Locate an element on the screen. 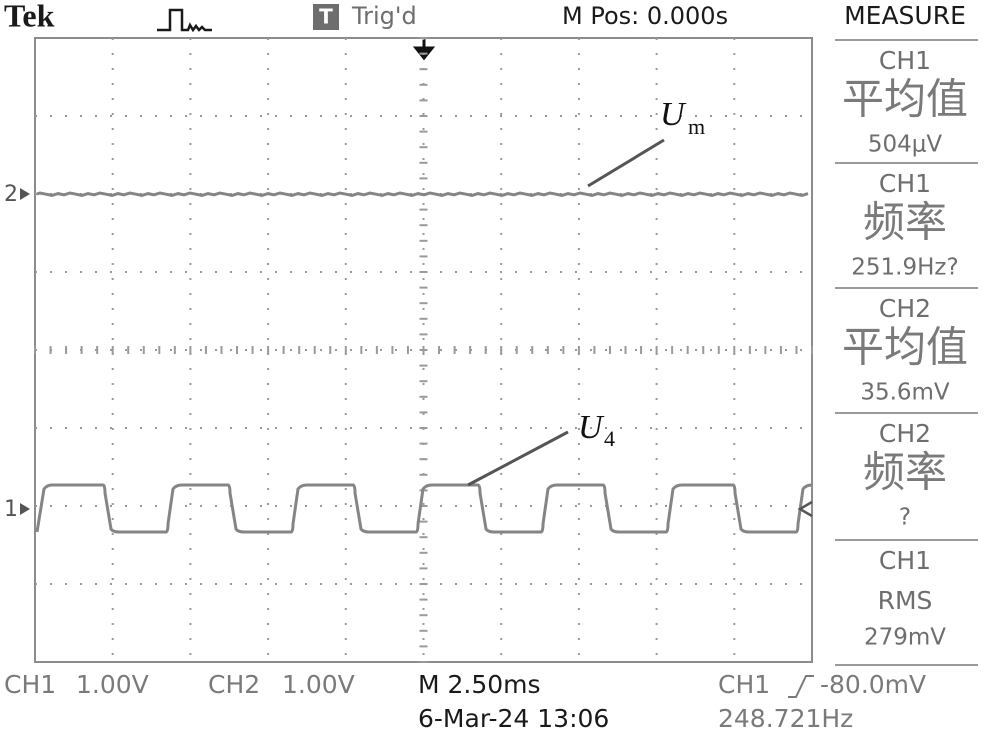  measure-value: 251.9Hz? is located at coordinates (904, 268).